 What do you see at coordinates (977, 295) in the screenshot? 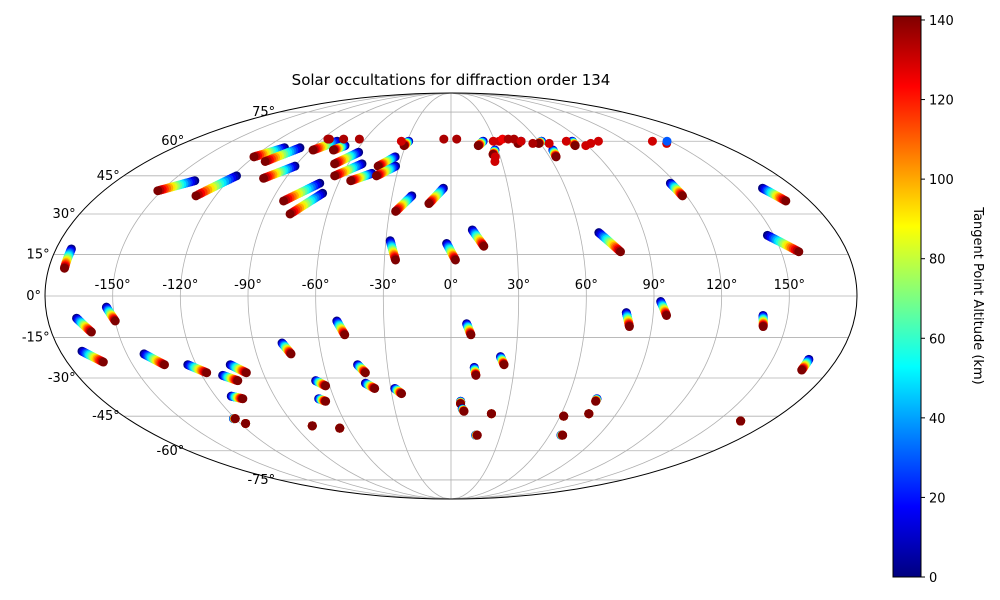
I see `colorbar-label: Tangent Point Altitude (km)` at bounding box center [977, 295].